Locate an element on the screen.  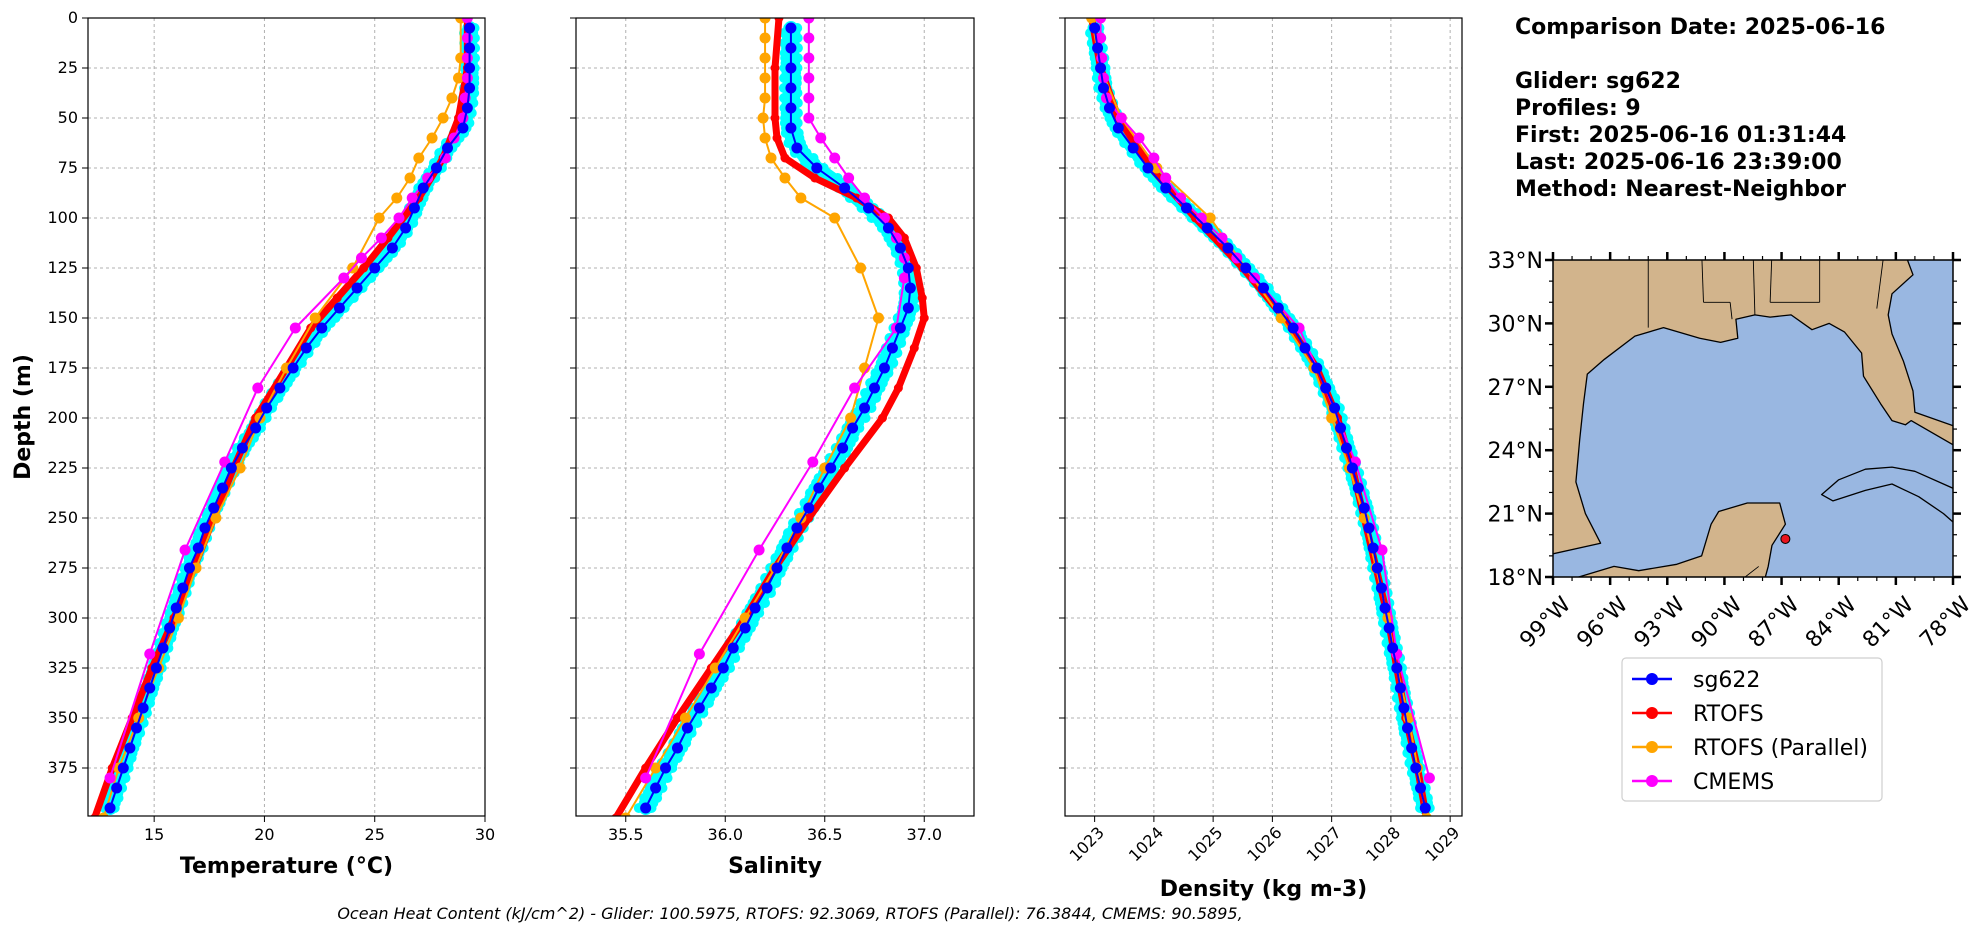
y-tick-label: 175 is located at coordinates (62, 367).